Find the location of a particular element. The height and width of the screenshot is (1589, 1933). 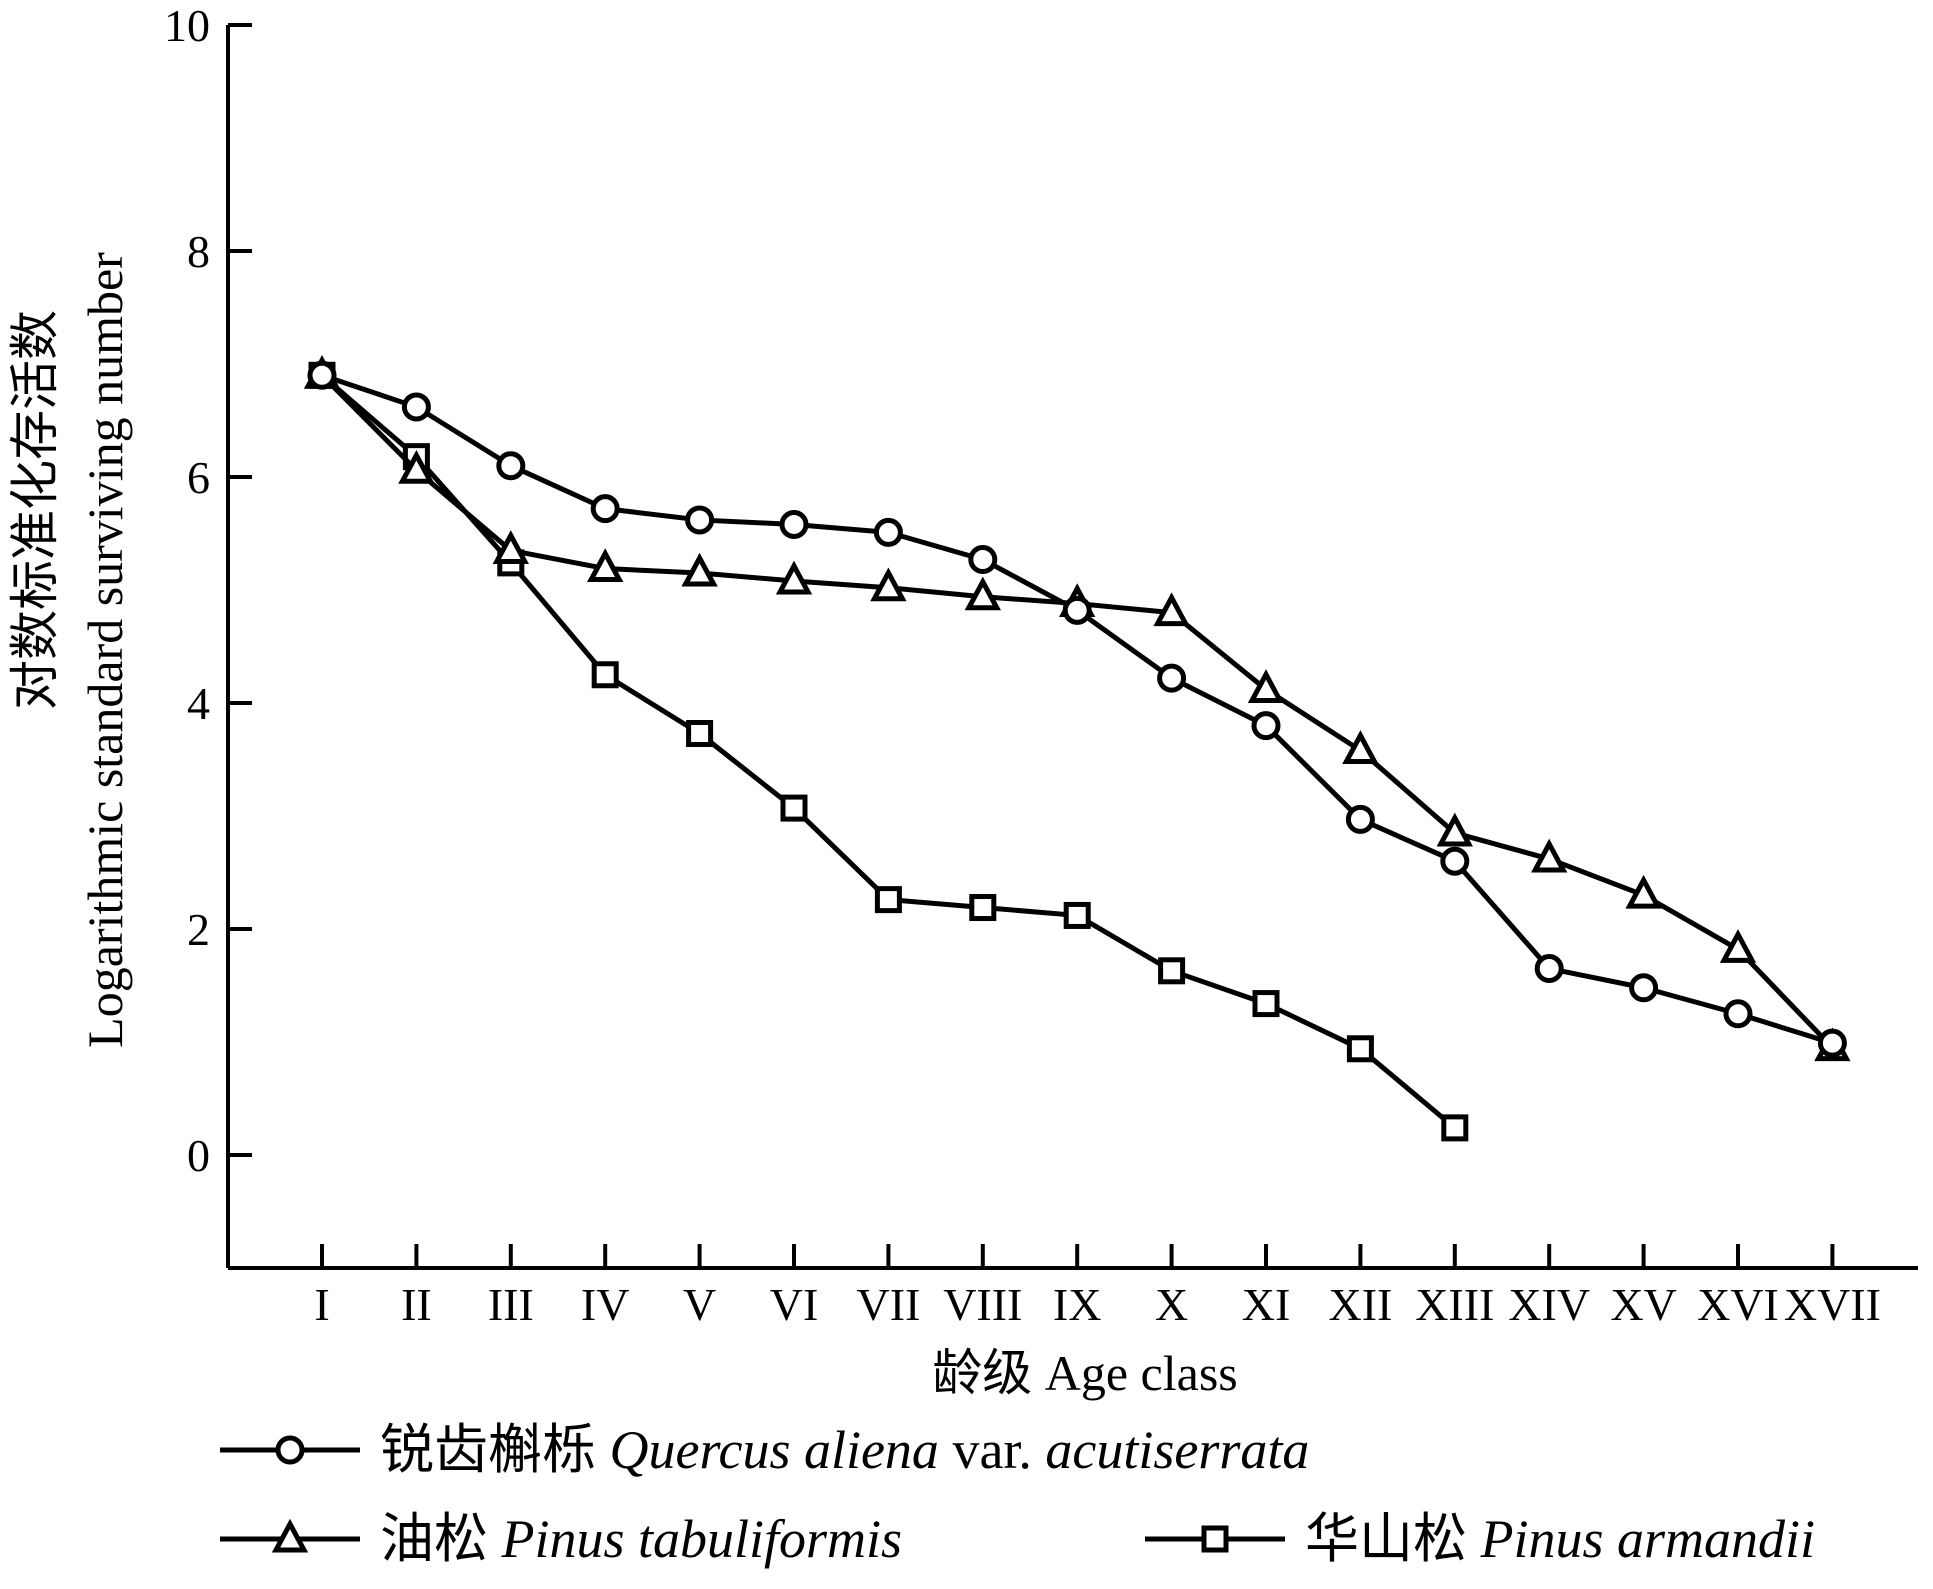

x-tick-label: XV is located at coordinates (1643, 1304).